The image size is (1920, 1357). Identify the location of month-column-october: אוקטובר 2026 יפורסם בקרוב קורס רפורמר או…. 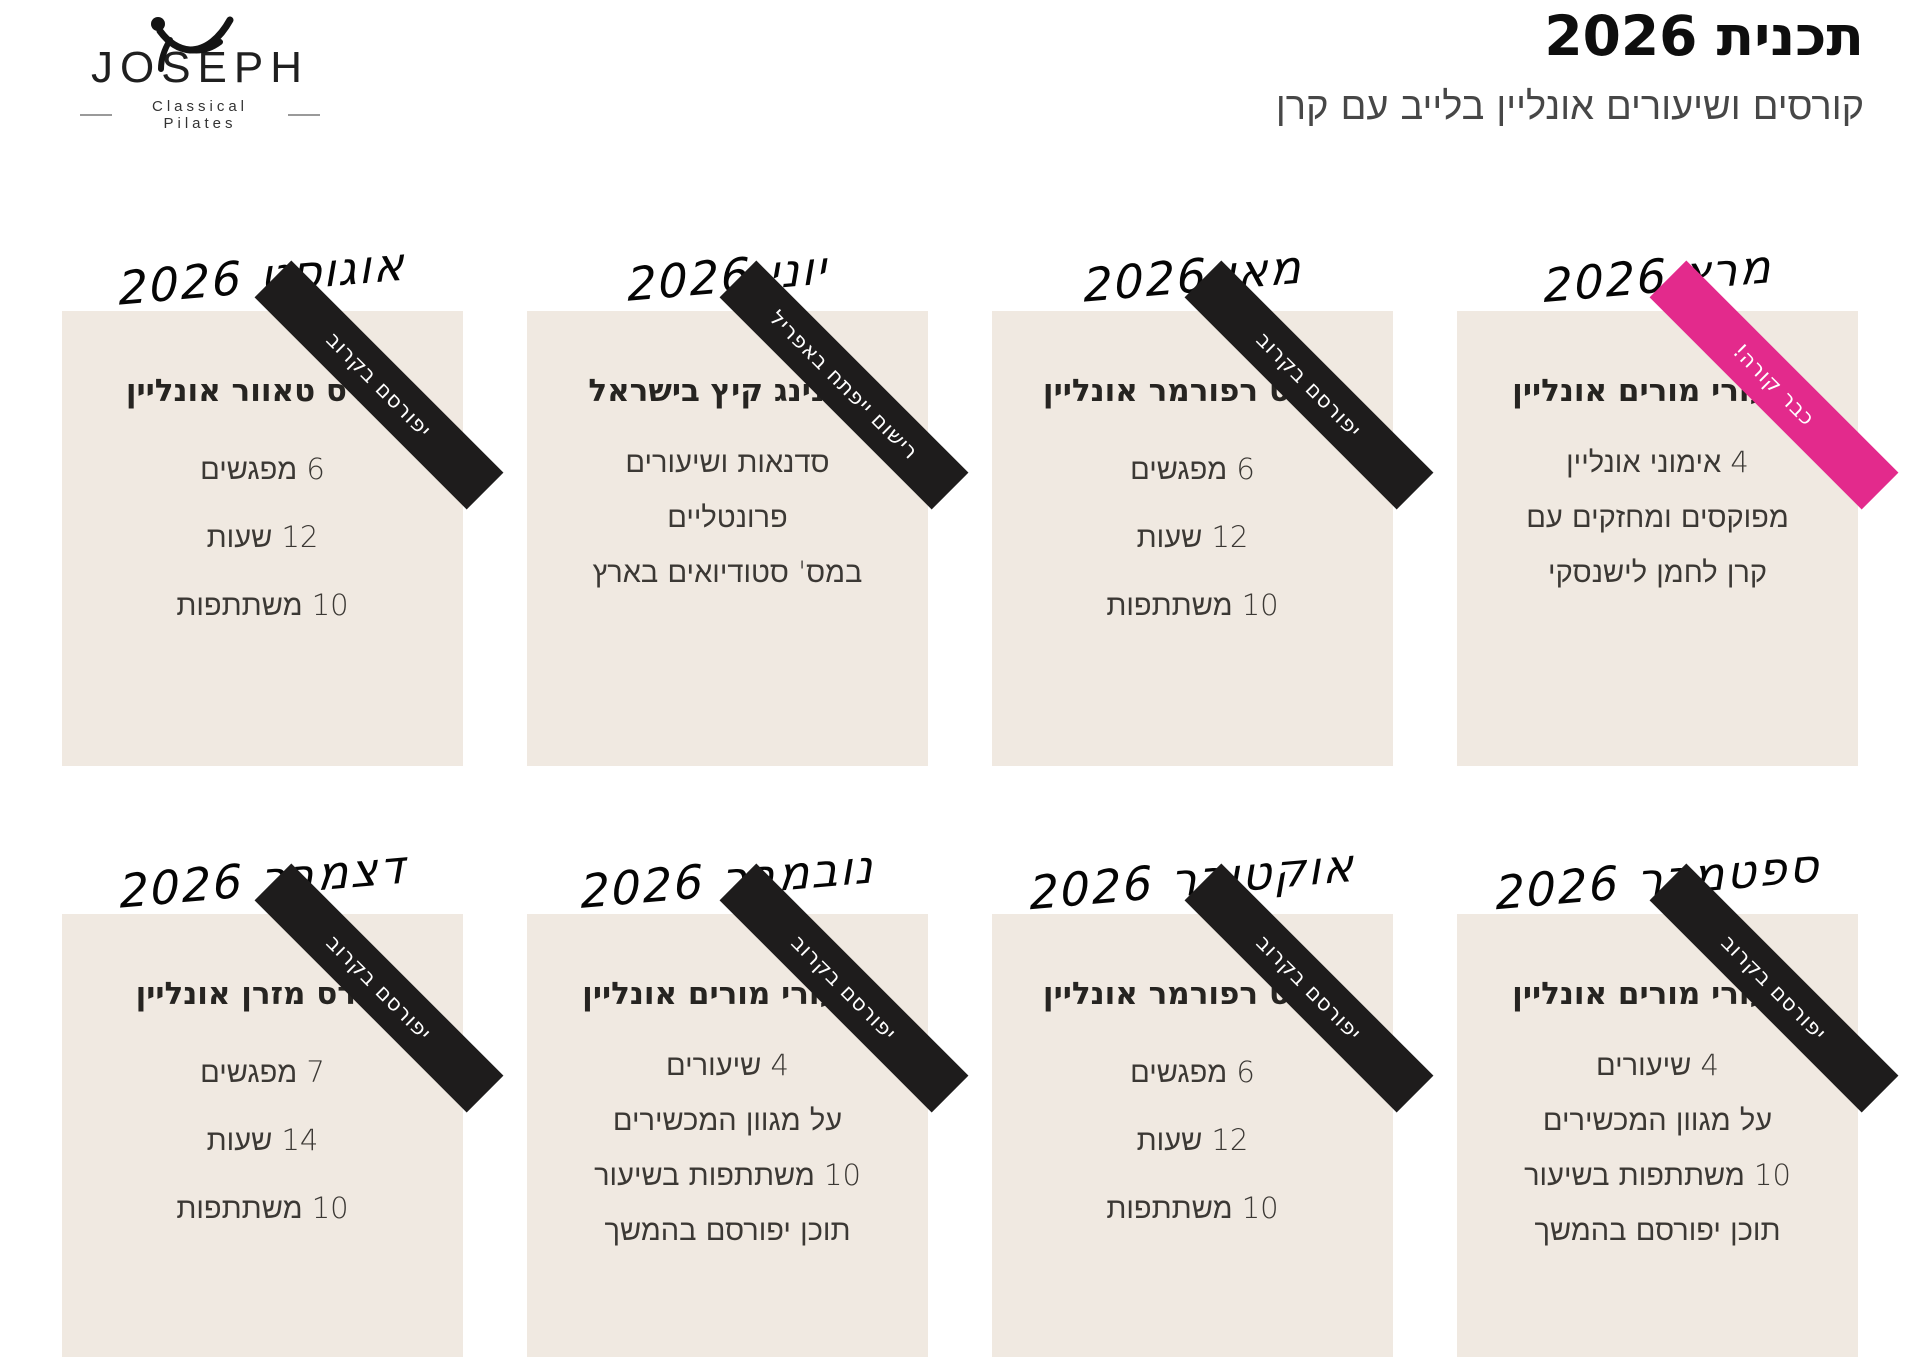
(1213, 1091).